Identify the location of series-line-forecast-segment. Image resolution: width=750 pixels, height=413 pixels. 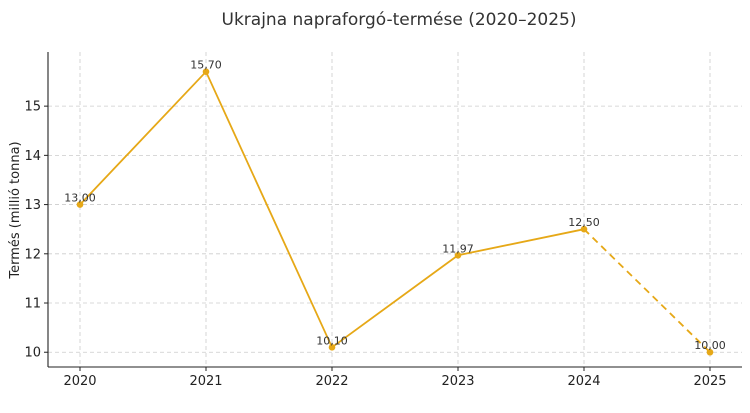
(647, 290).